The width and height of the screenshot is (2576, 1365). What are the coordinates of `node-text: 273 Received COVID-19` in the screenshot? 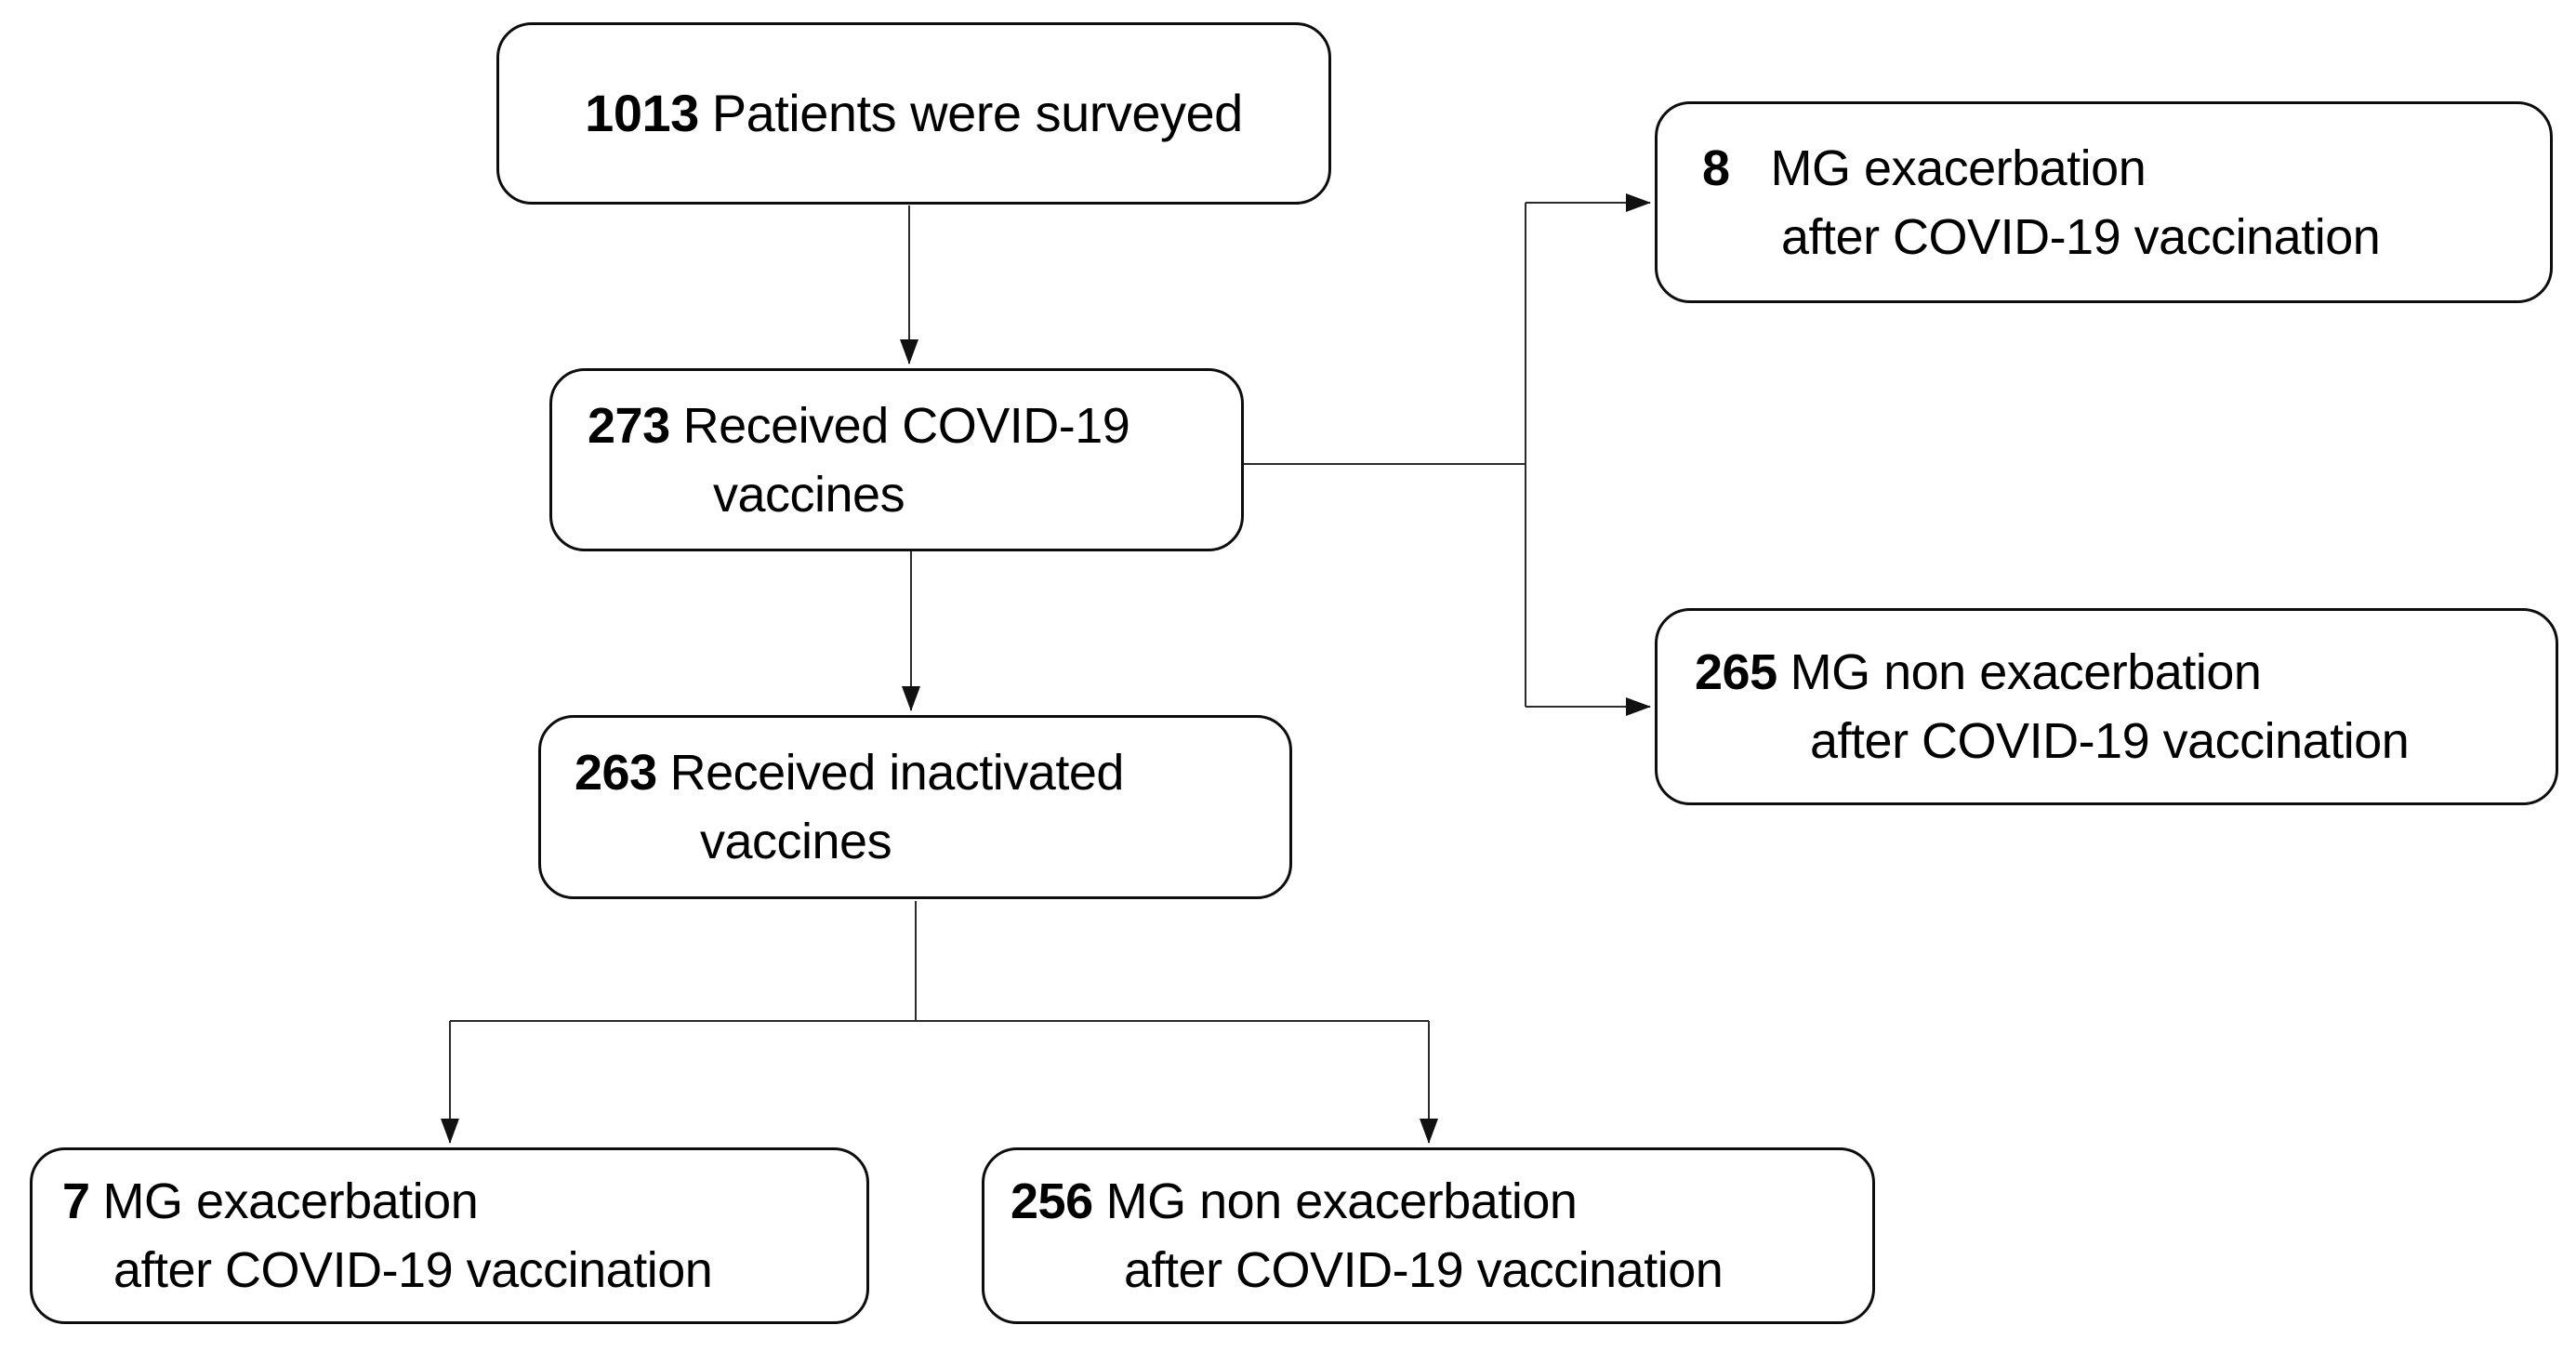 It's located at (914, 425).